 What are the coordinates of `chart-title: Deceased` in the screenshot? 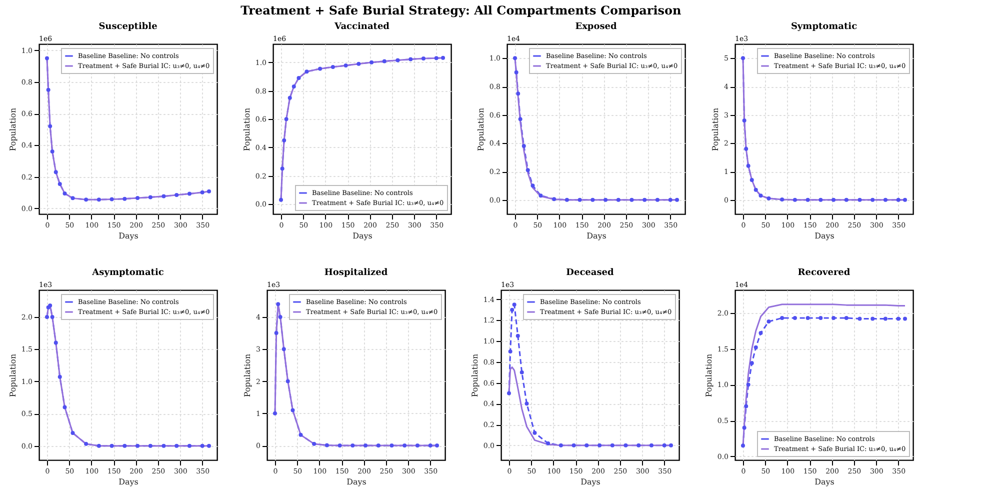 It's located at (590, 273).